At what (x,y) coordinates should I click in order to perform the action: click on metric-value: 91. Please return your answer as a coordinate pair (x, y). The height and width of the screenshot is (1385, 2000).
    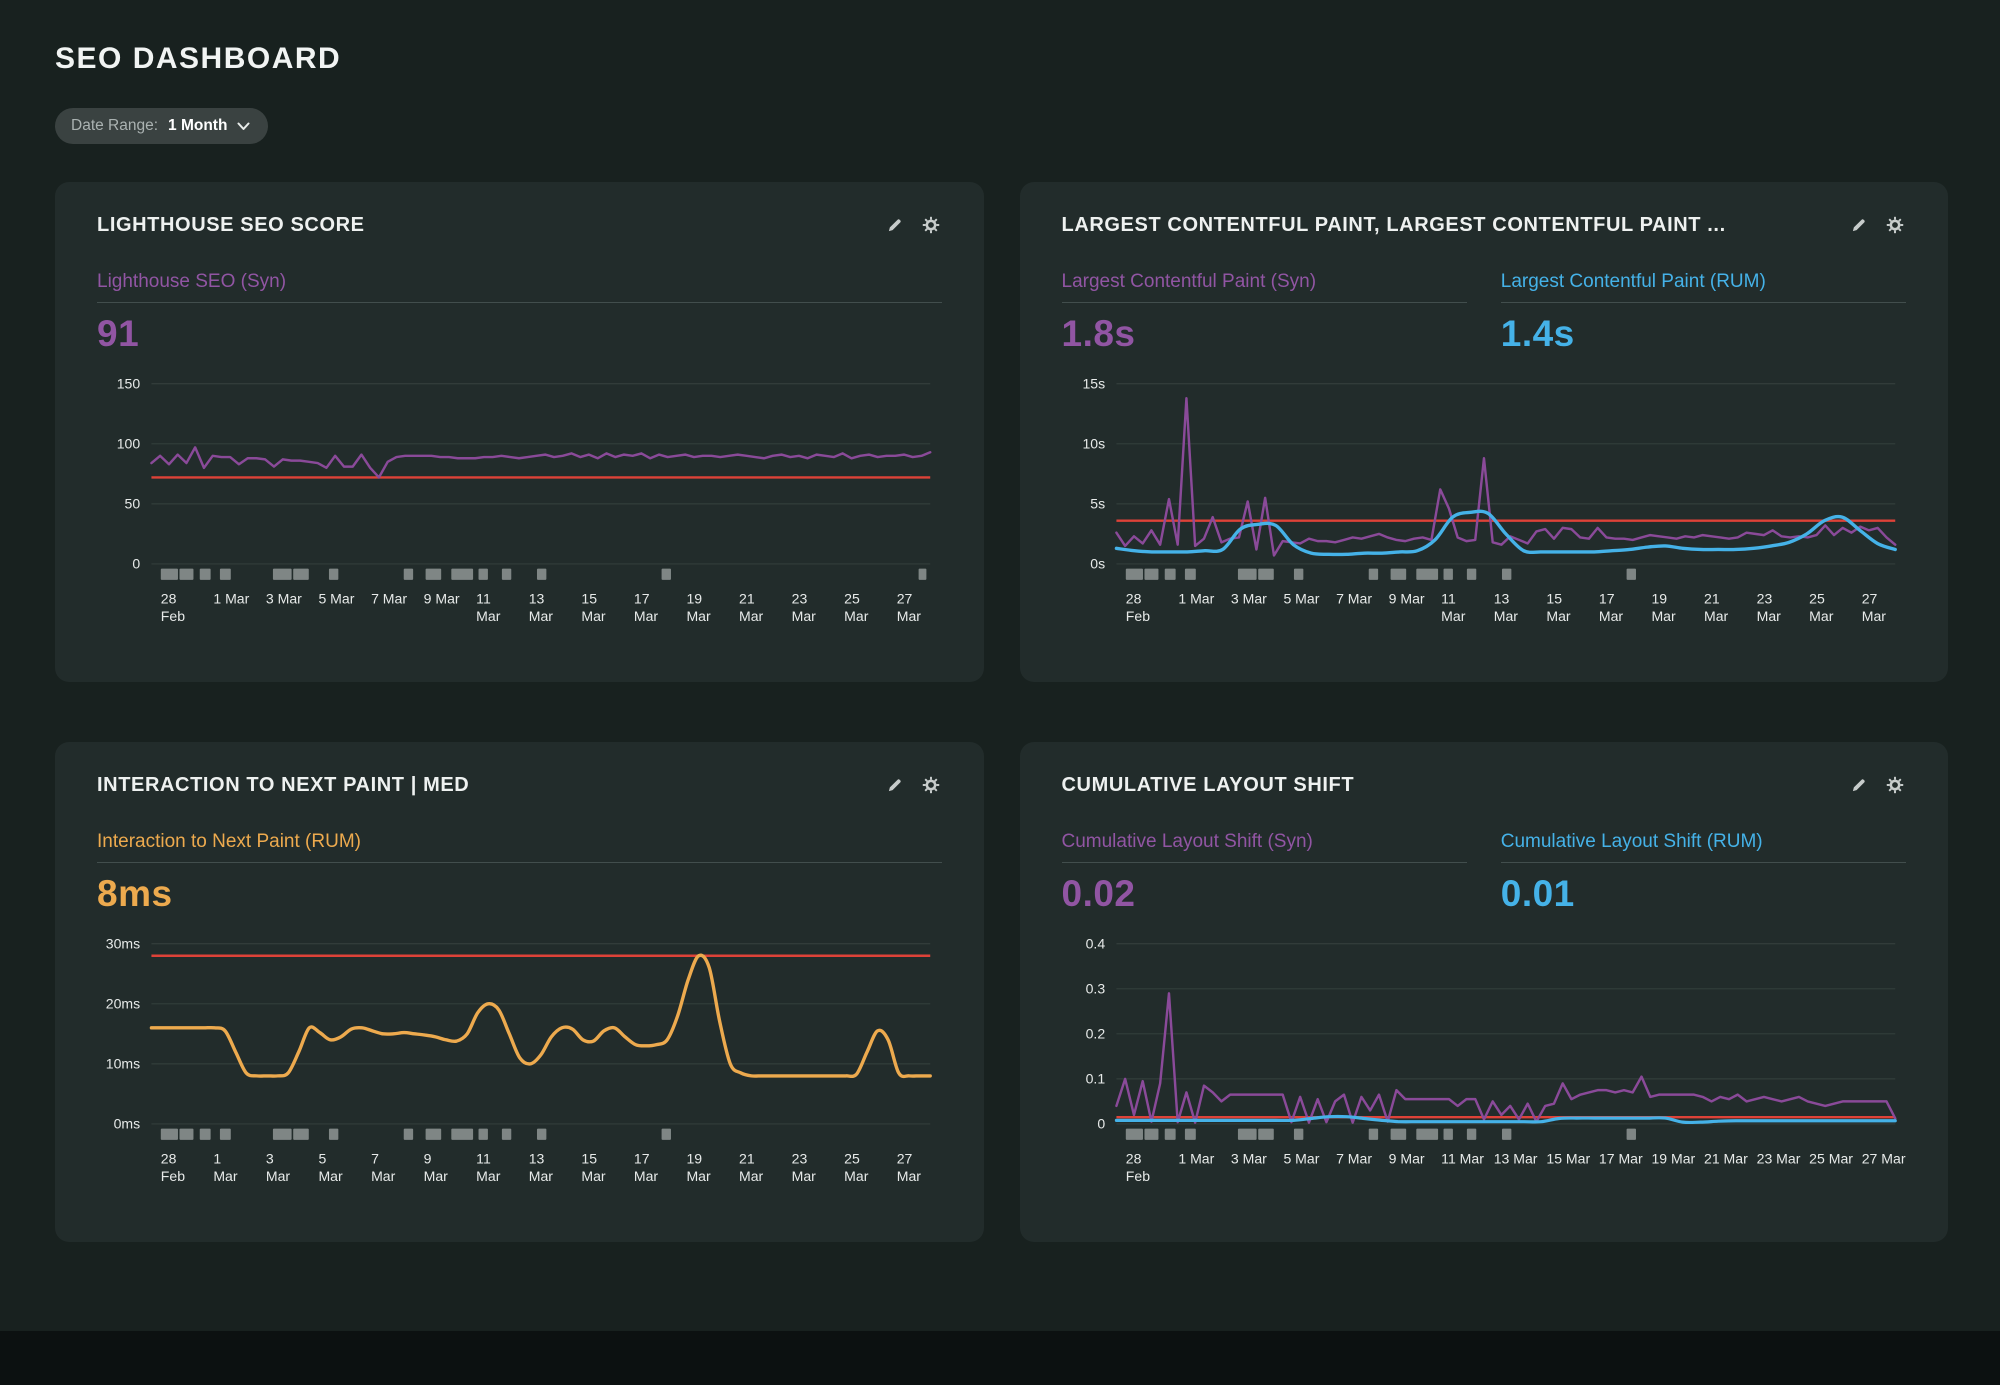
    Looking at the image, I should click on (118, 333).